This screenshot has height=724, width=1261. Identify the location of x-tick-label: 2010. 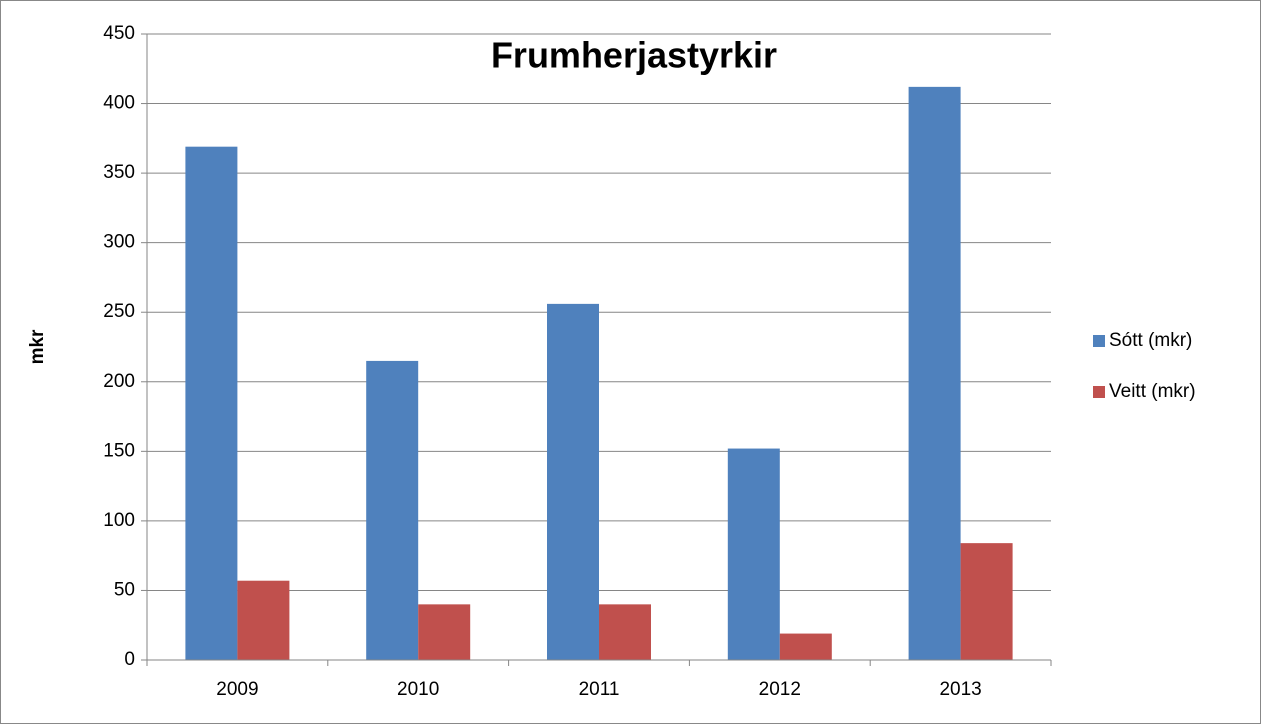
(418, 689).